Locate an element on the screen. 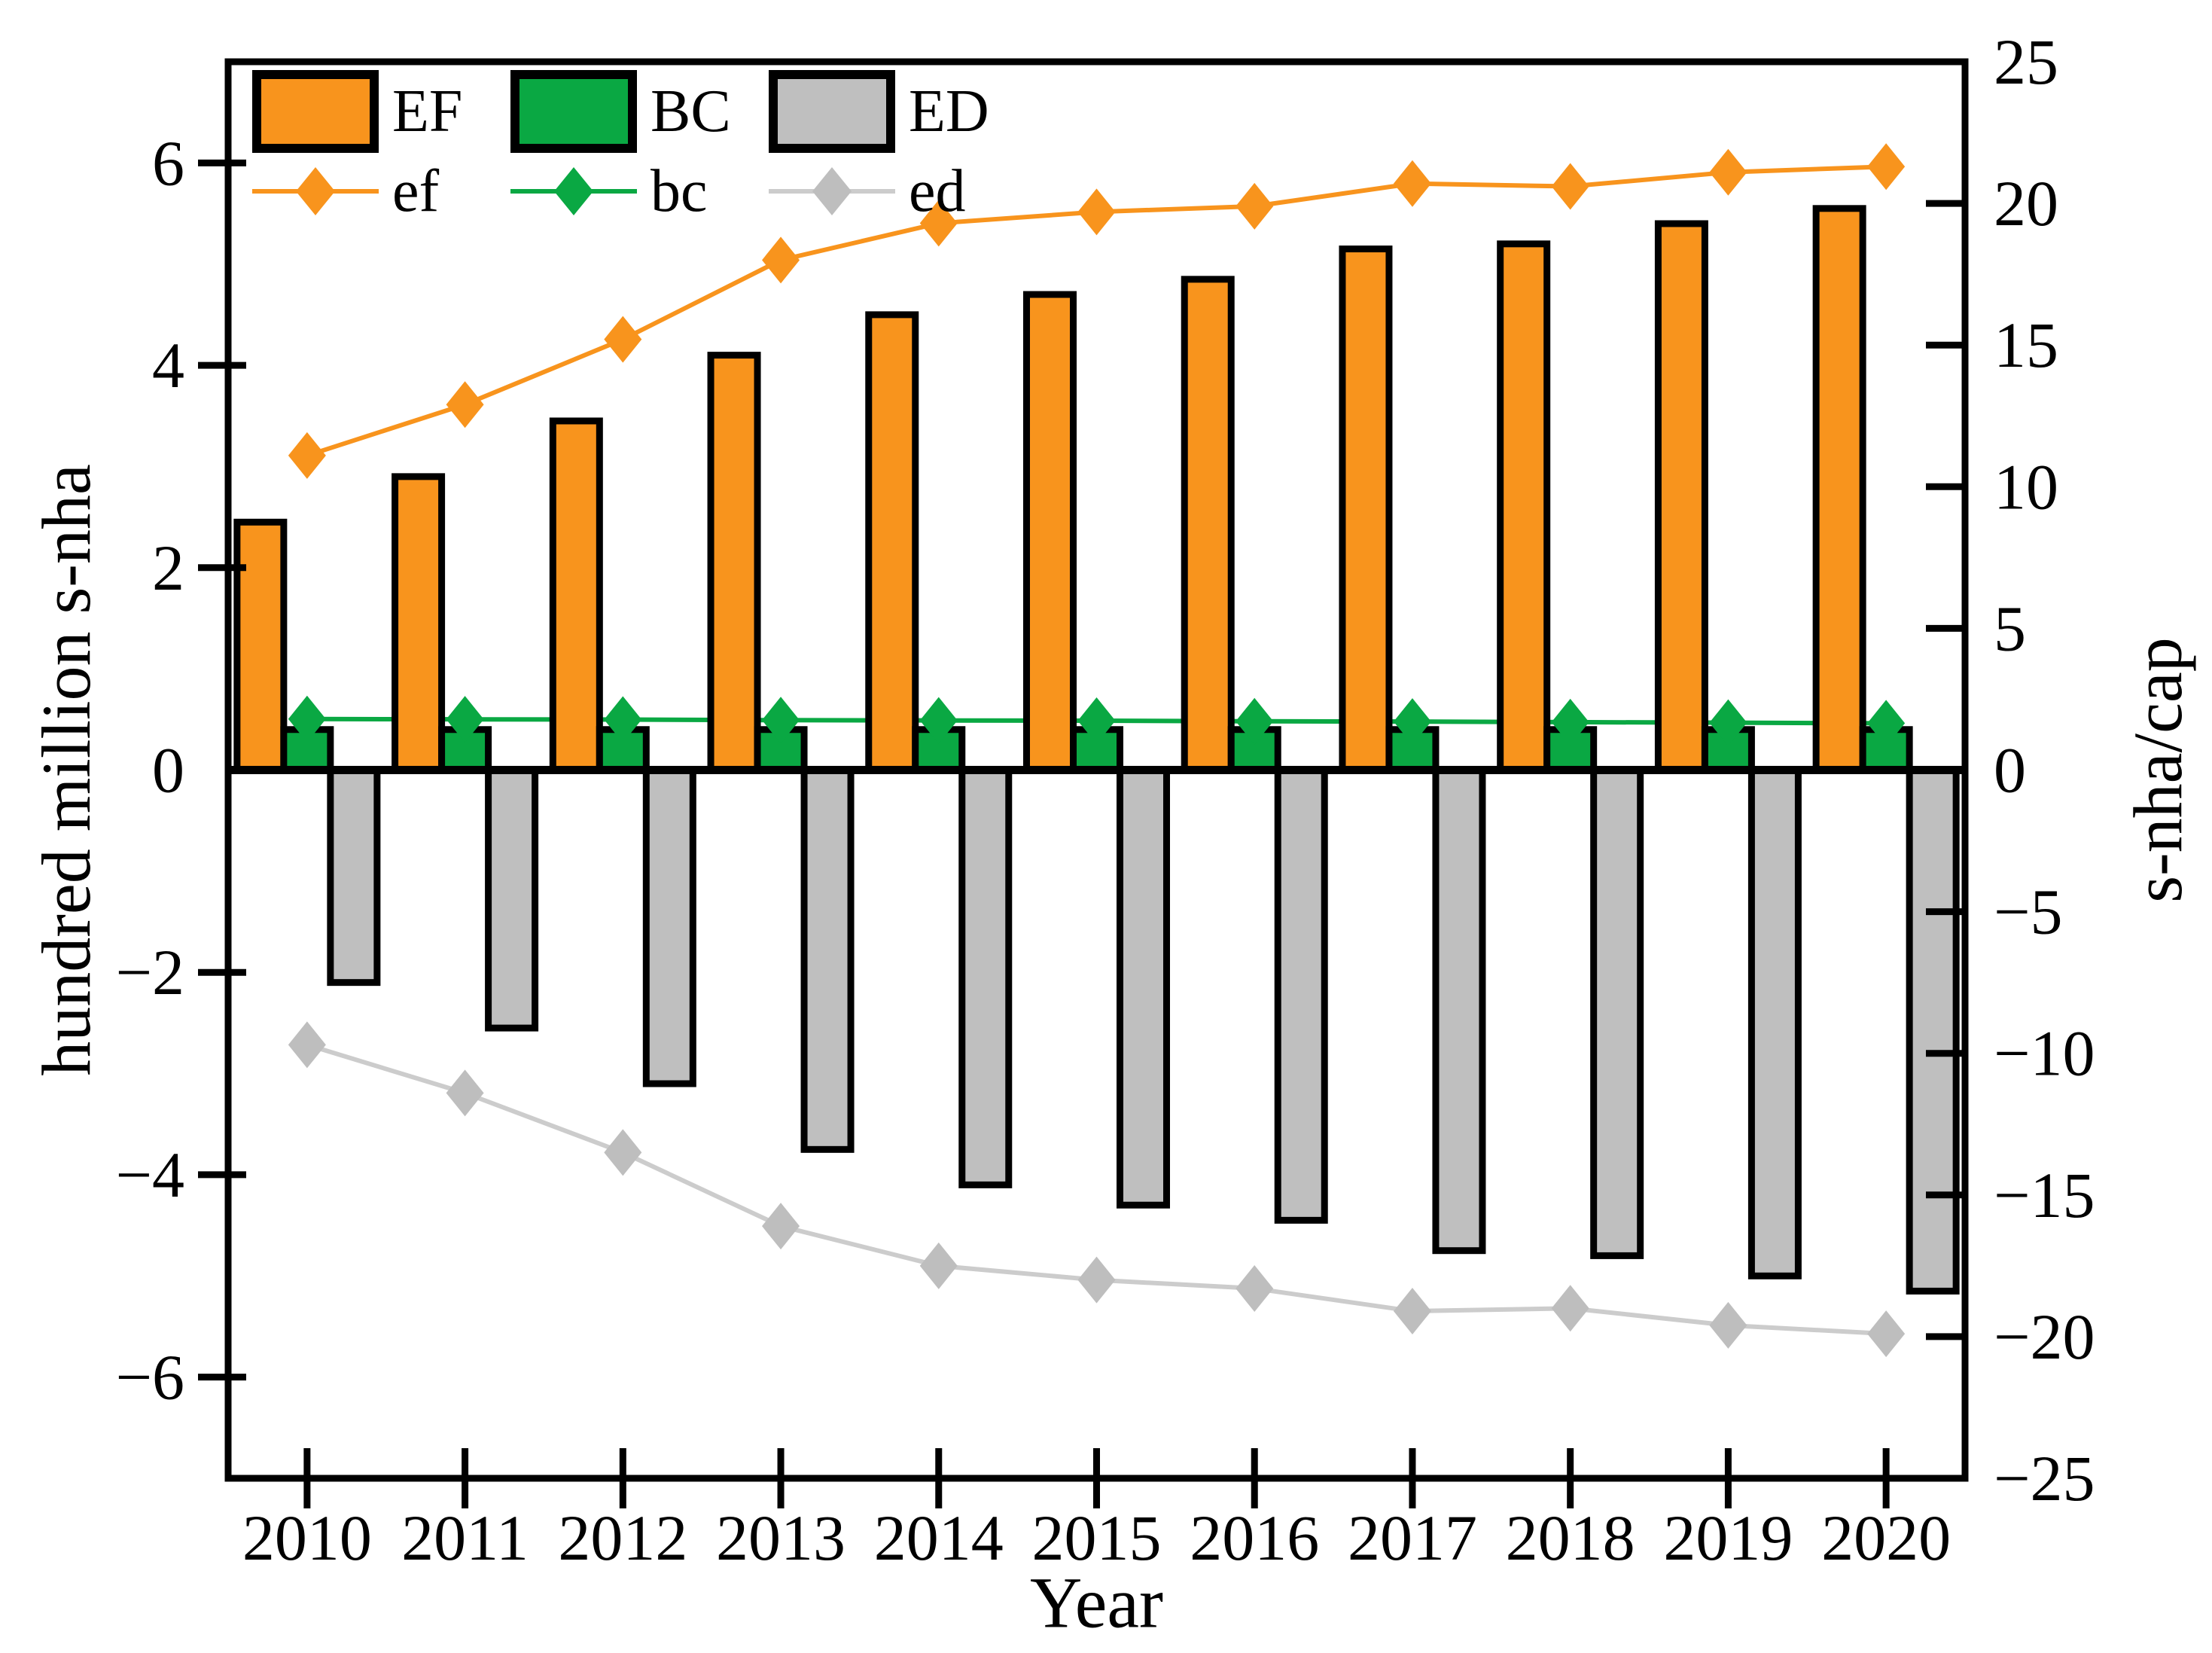 The height and width of the screenshot is (1653, 2212). legend-line-ef-icon is located at coordinates (315, 191).